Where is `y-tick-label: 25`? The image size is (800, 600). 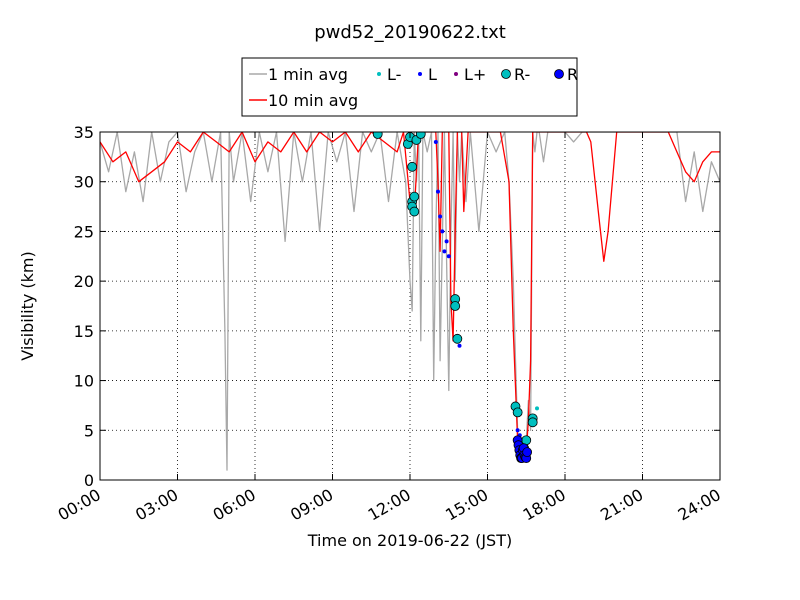
y-tick-label: 25 is located at coordinates (84, 231).